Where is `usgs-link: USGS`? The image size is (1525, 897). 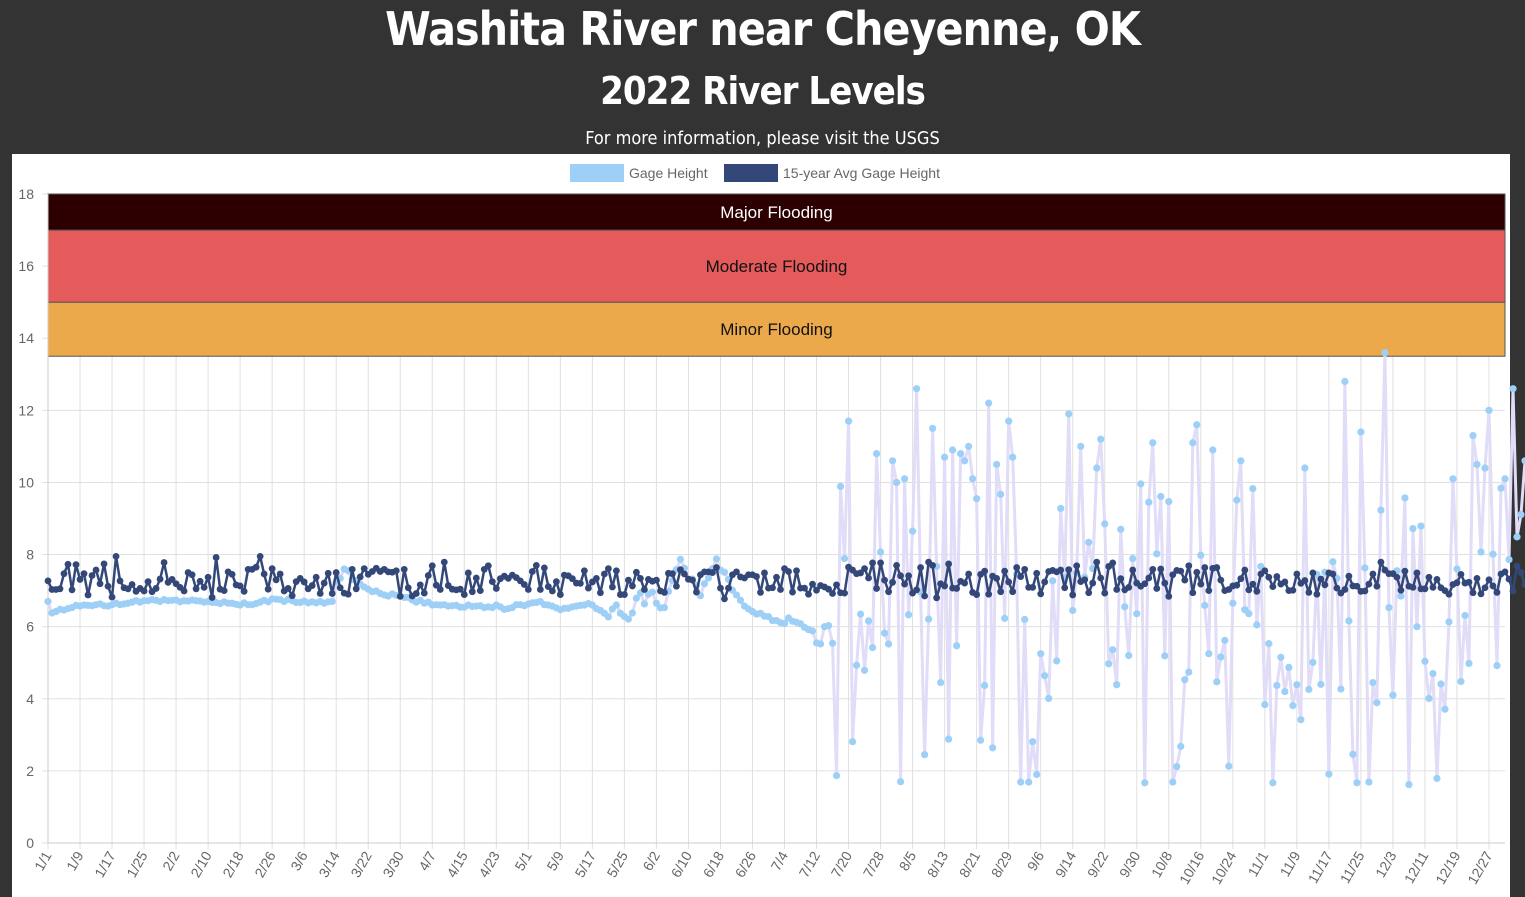
usgs-link: USGS is located at coordinates (917, 138).